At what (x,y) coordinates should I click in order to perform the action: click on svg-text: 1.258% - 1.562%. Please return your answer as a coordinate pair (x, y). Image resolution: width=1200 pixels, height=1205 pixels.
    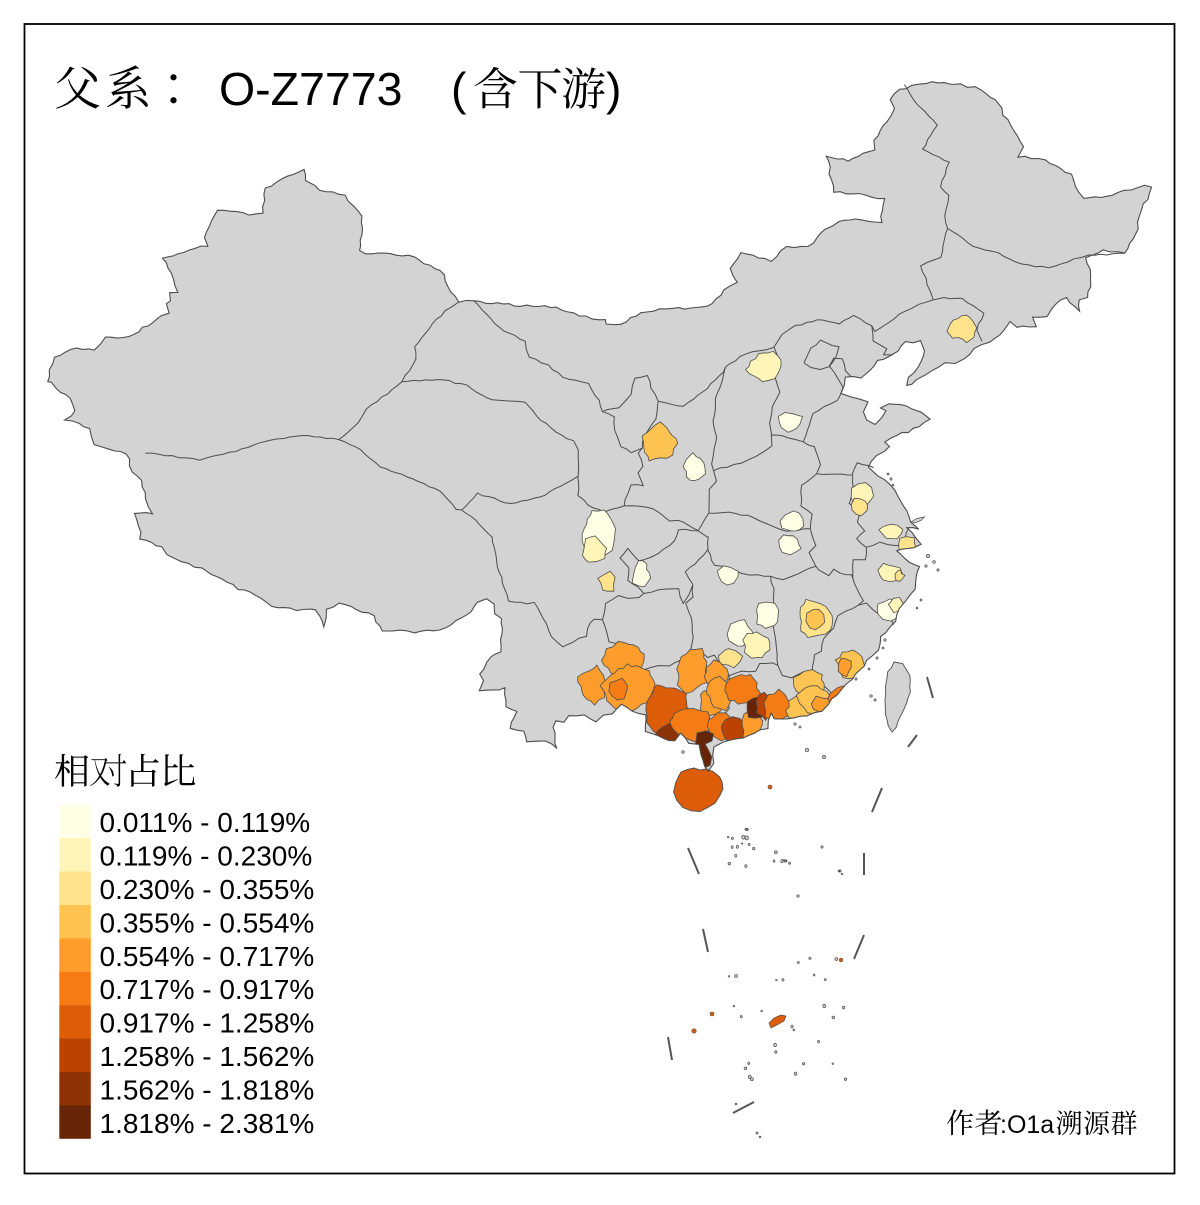
    Looking at the image, I should click on (207, 1056).